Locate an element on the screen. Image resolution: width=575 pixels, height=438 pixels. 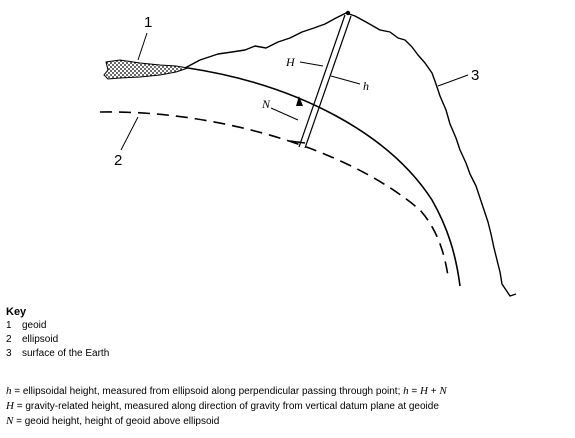
key-item: 1 geoid is located at coordinates (57, 326).